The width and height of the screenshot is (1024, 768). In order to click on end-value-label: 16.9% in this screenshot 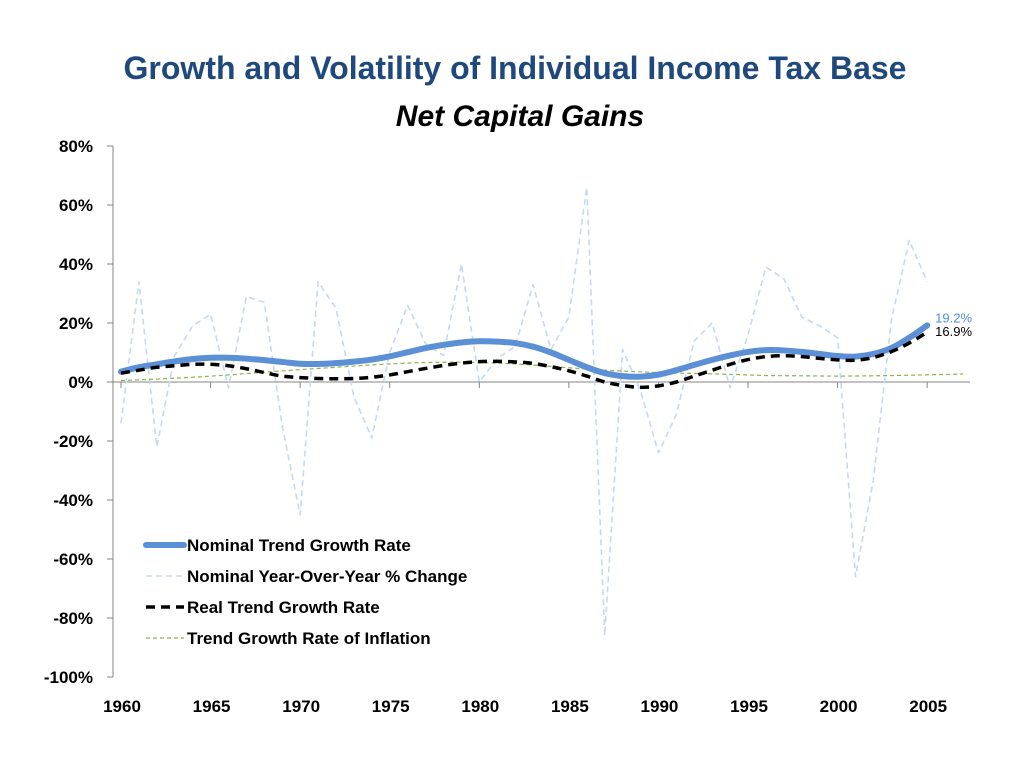, I will do `click(953, 331)`.